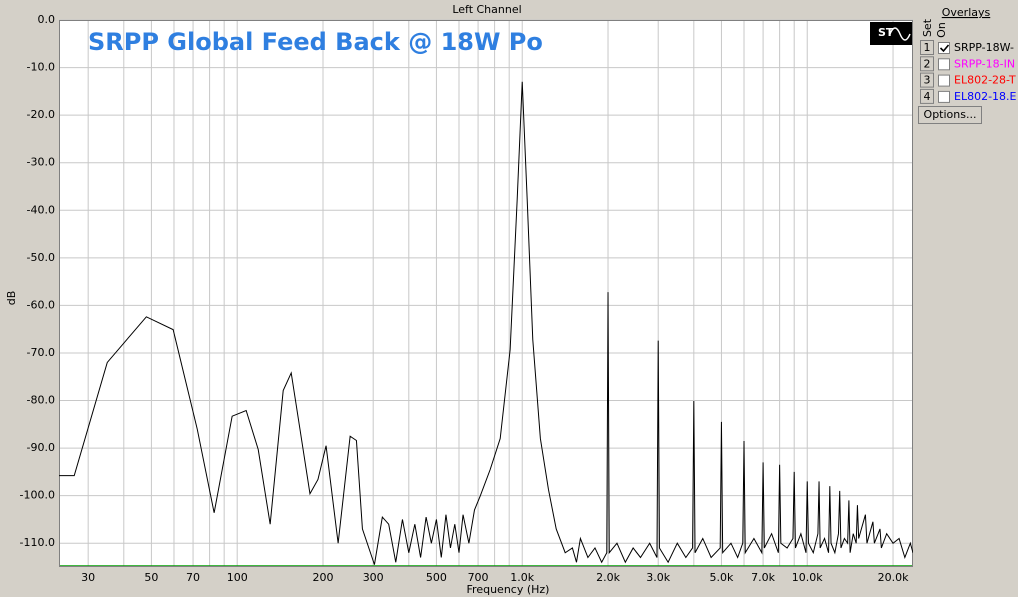  I want to click on y-tick-label: -80.0, so click(41, 400).